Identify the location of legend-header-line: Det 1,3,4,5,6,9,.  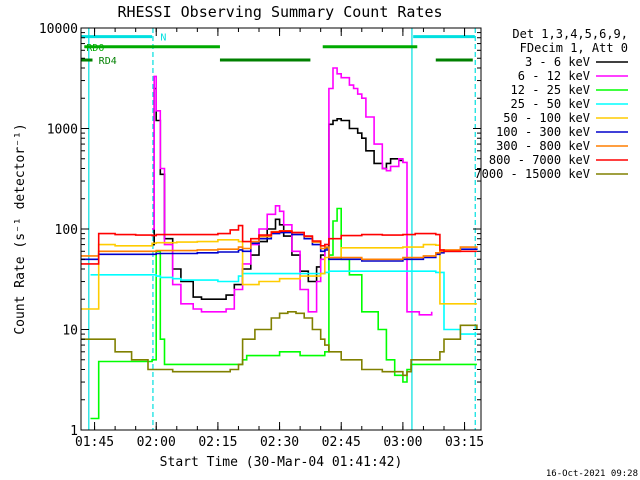
(570, 34).